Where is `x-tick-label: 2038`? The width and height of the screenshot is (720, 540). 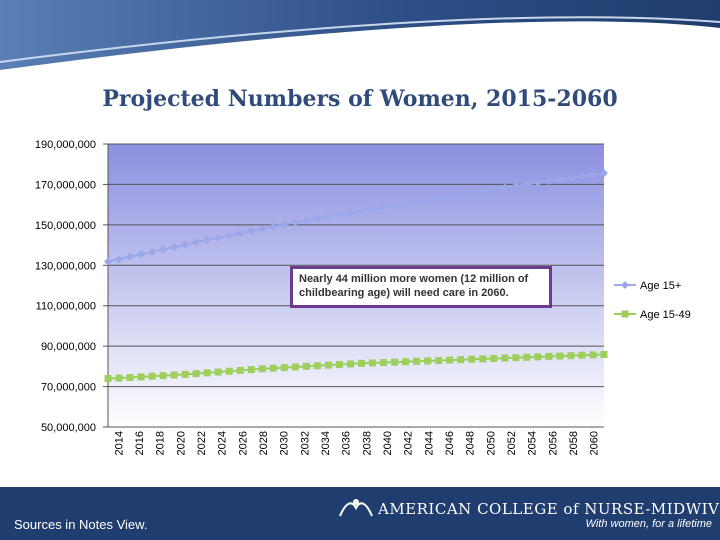 x-tick-label: 2038 is located at coordinates (367, 443).